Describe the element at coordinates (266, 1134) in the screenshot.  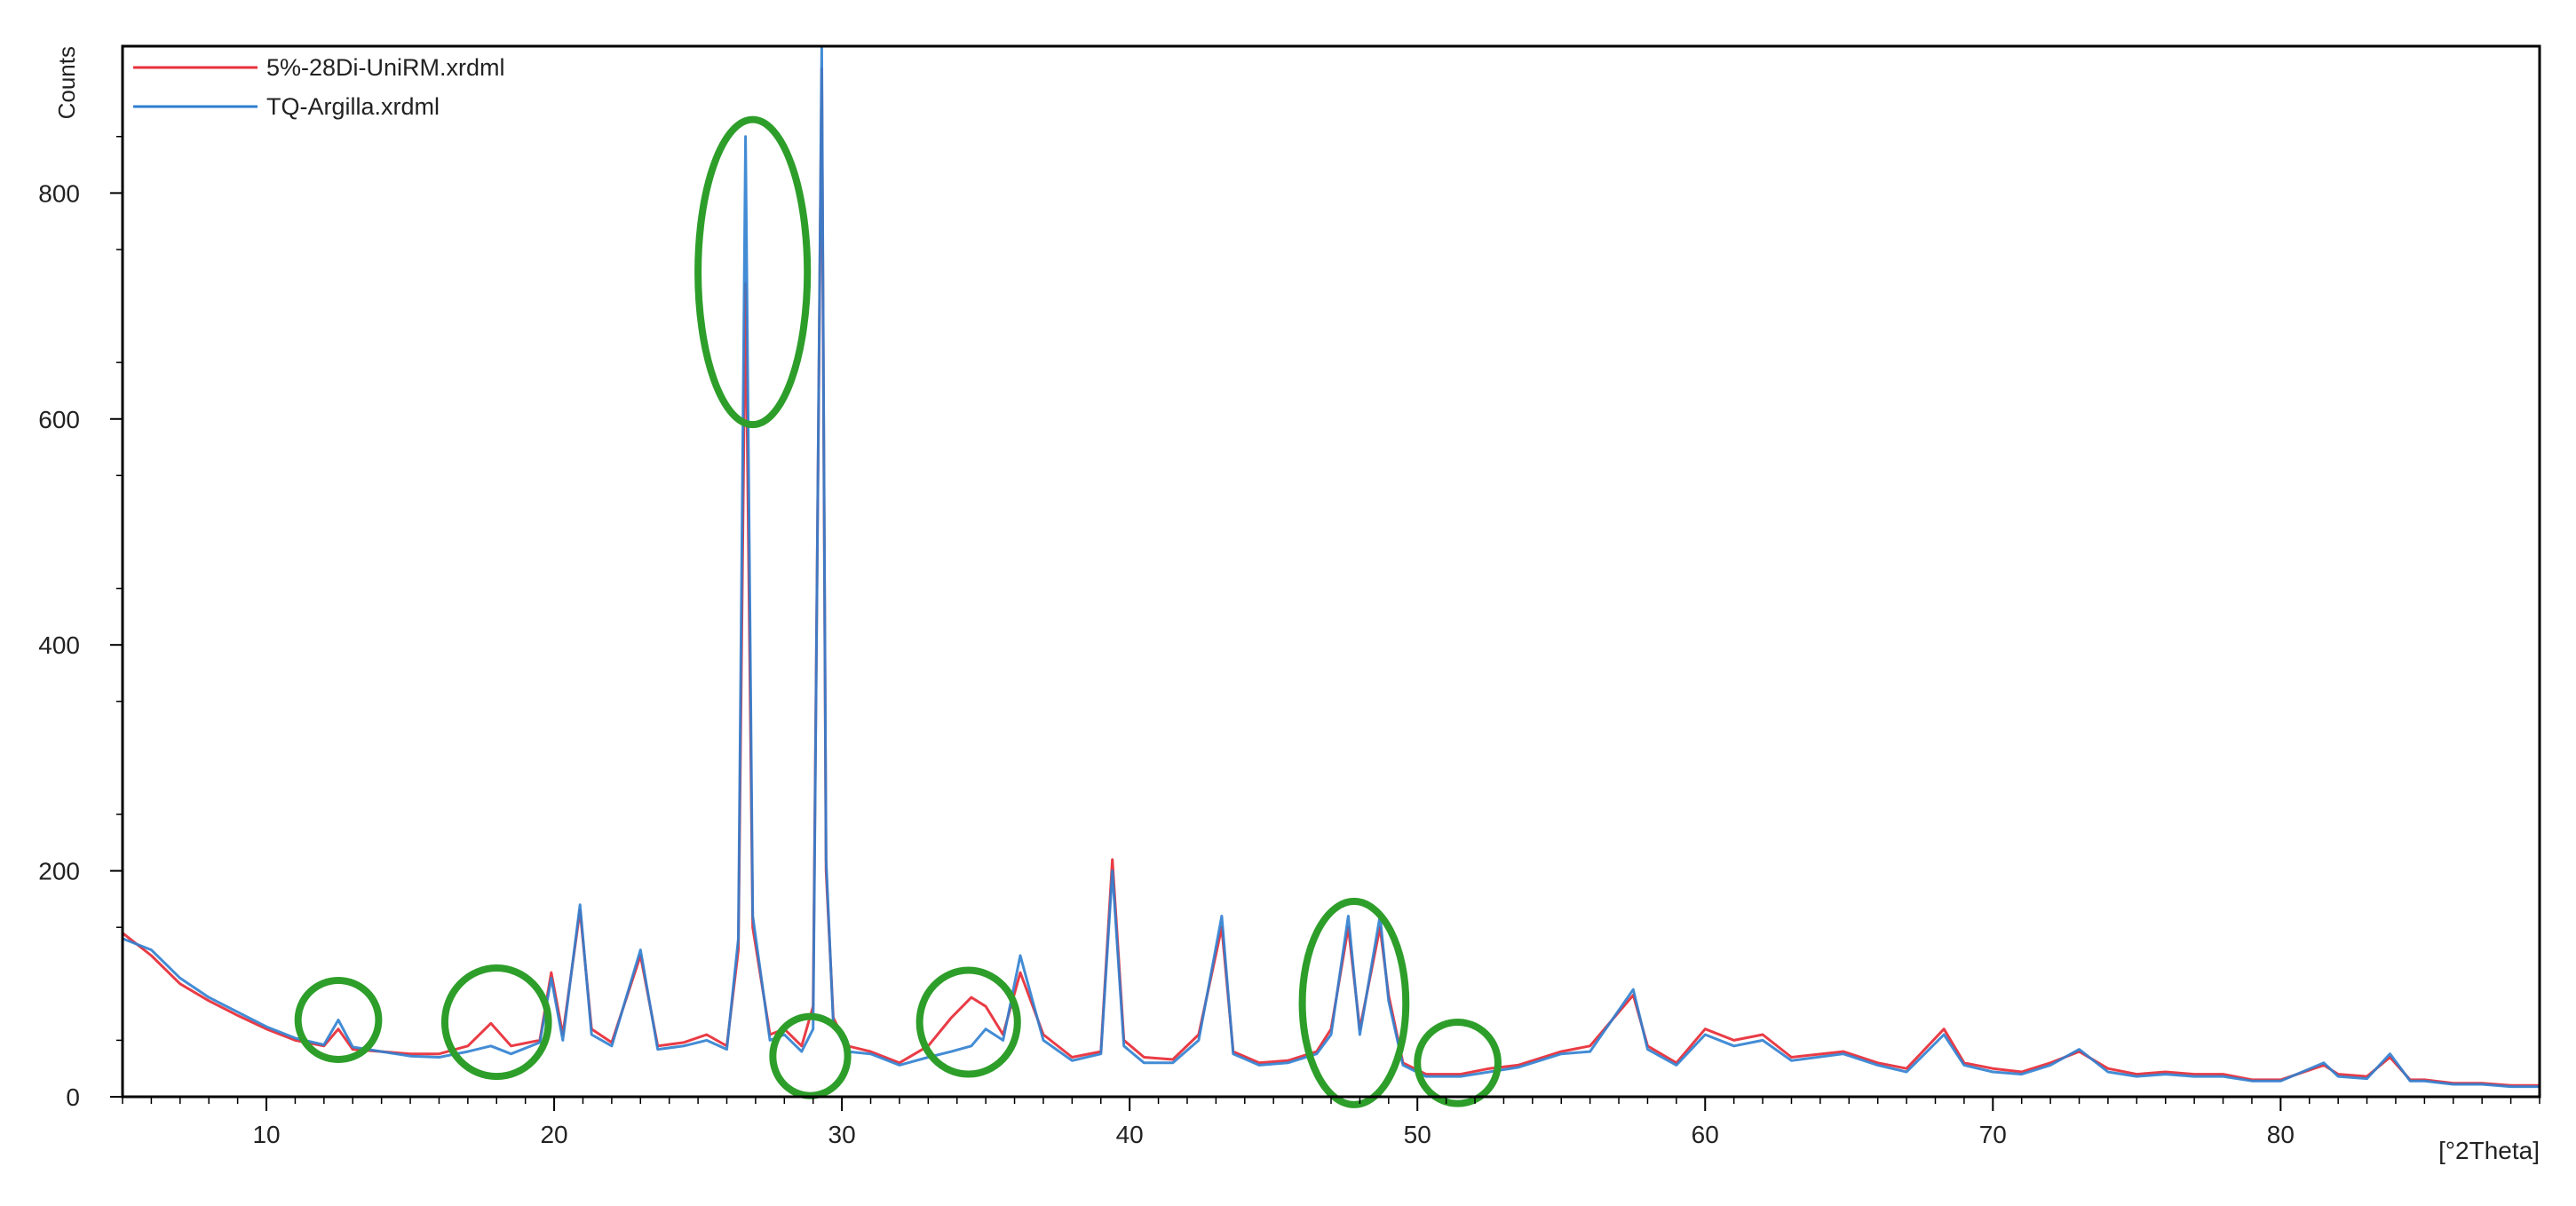
I see `x-tick-label: 10` at that location.